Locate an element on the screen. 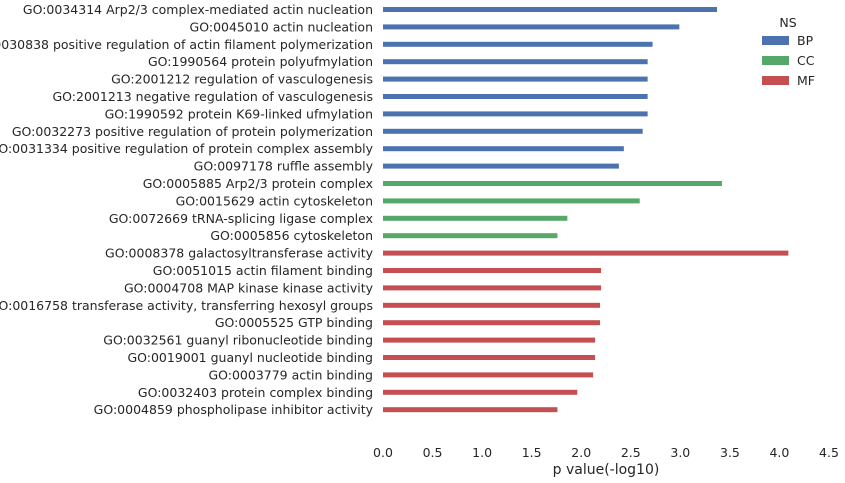 This screenshot has width=845, height=483. legend-swatch-cc is located at coordinates (775, 60).